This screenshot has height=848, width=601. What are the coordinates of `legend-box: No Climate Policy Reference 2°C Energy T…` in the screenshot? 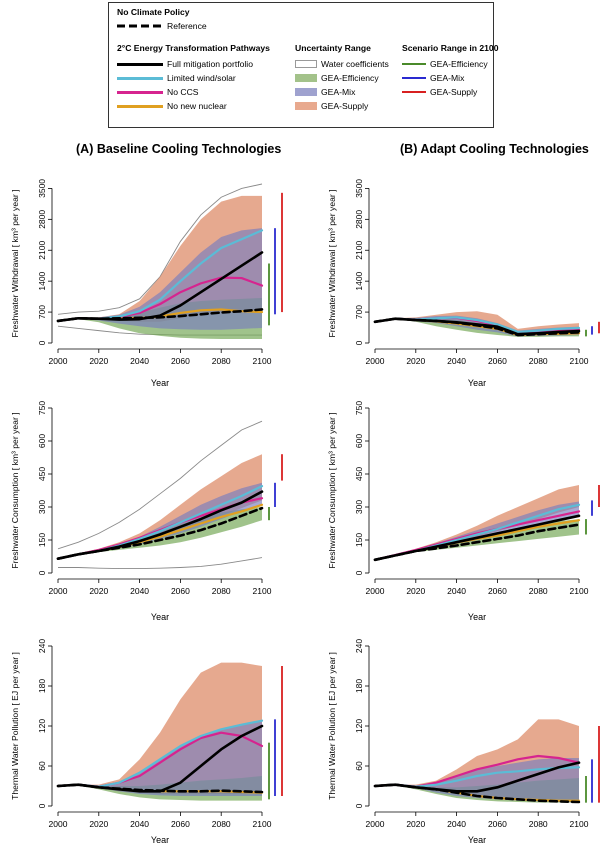 It's located at (303, 65).